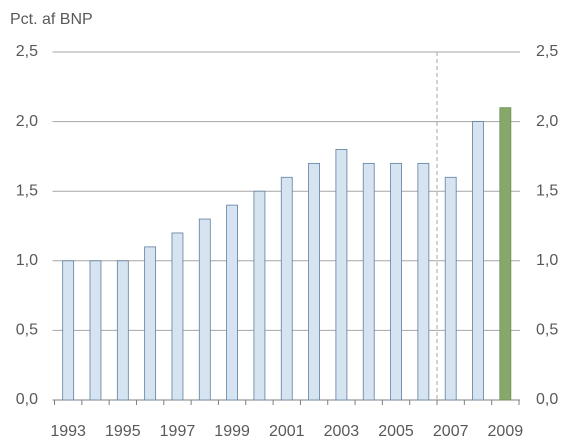 The image size is (568, 441). I want to click on x-tick-label: 2003, so click(342, 431).